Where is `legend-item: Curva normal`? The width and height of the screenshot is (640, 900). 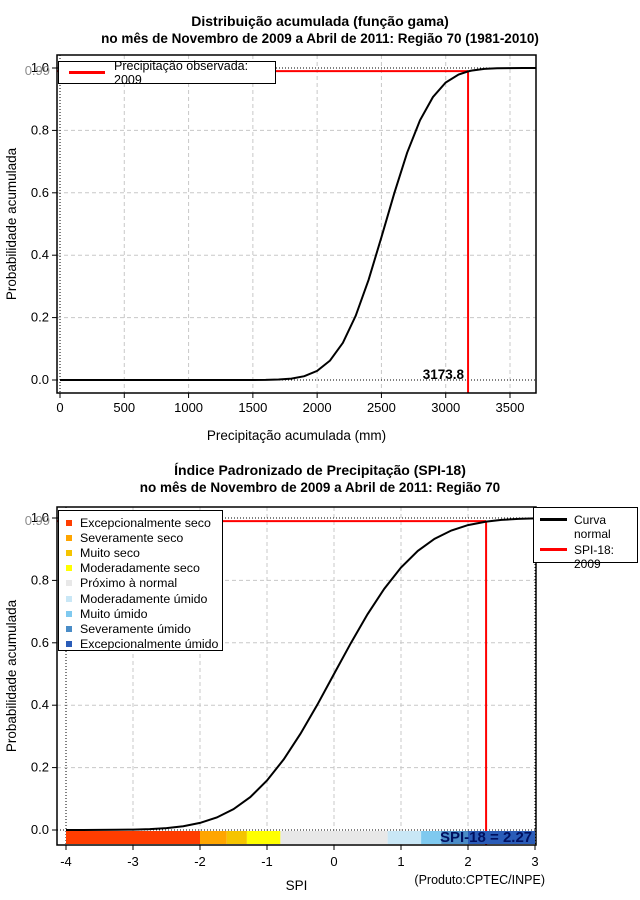
legend-item: Curva normal is located at coordinates (588, 527).